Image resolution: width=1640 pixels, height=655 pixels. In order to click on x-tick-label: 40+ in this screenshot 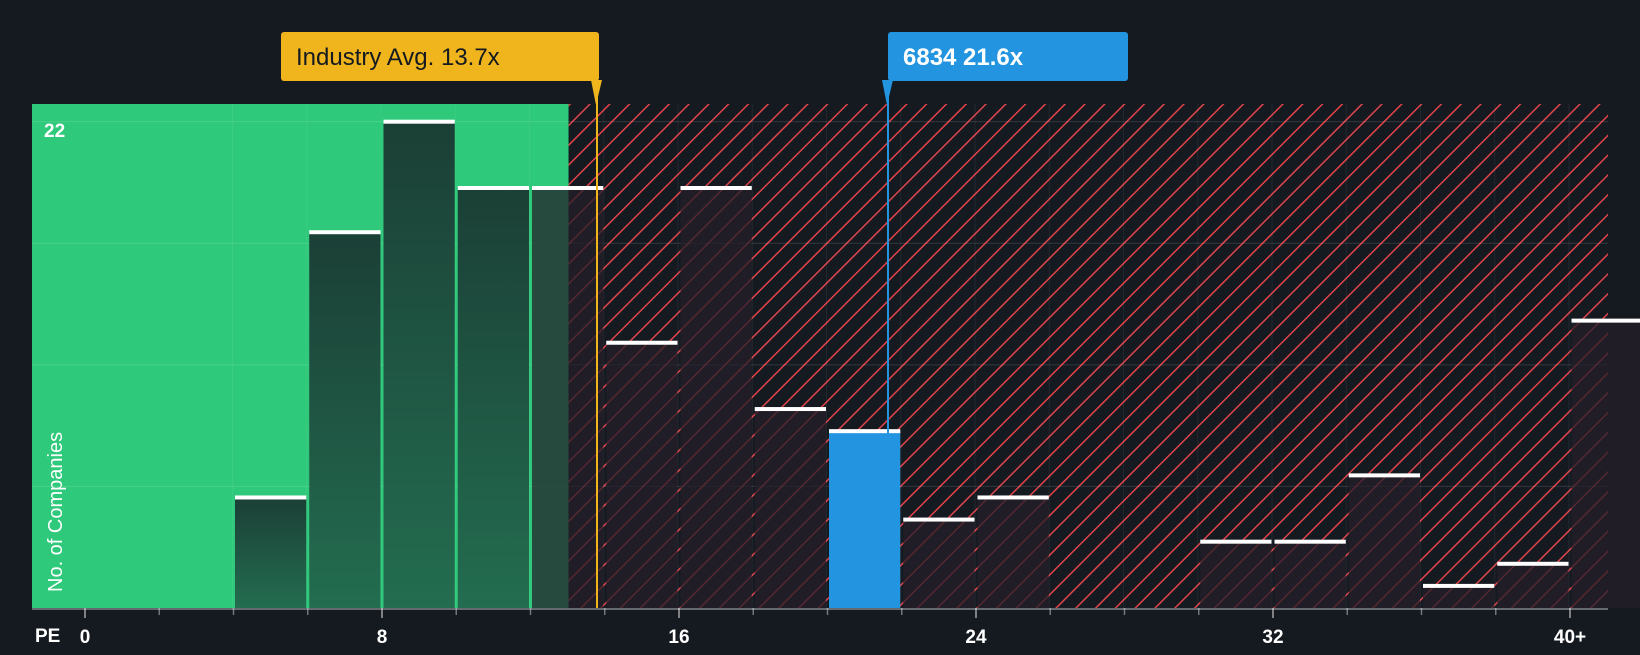, I will do `click(1570, 637)`.